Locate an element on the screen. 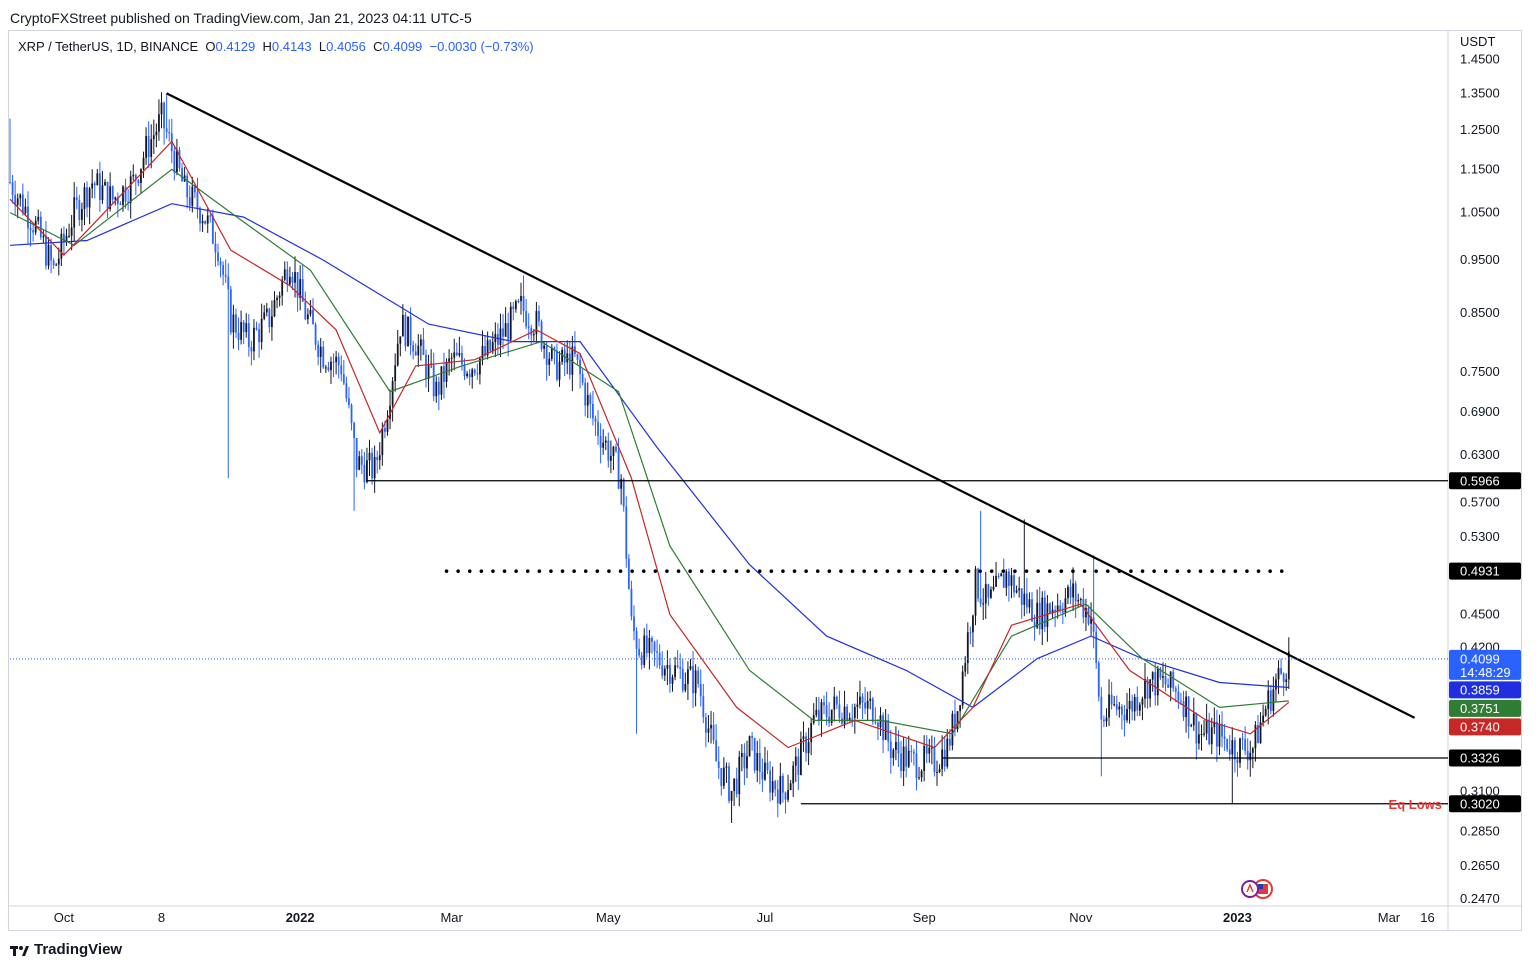  tradingview-logo-icon is located at coordinates (20, 950).